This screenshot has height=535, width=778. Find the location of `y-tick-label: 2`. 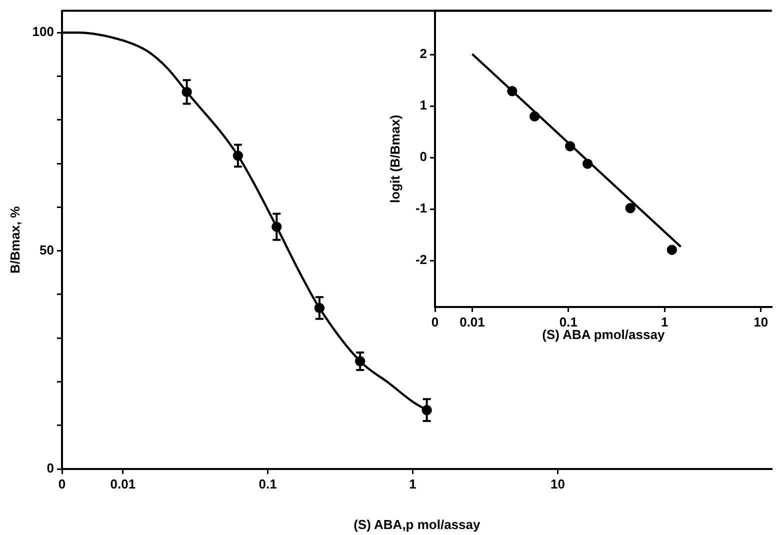

y-tick-label: 2 is located at coordinates (423, 54).